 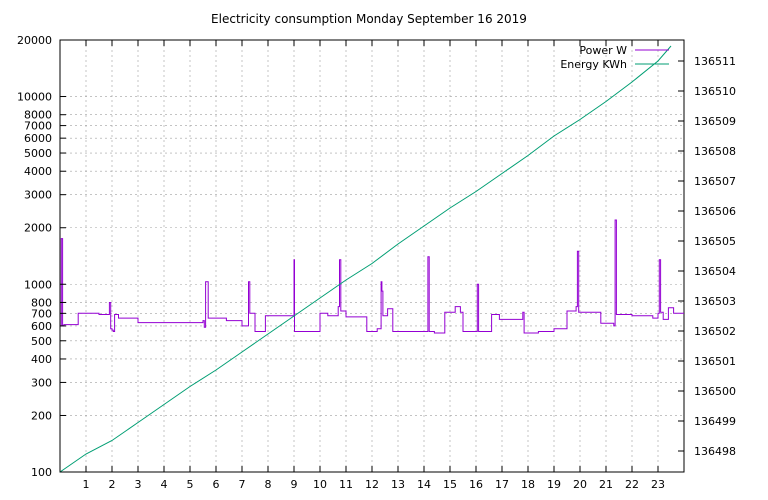 What do you see at coordinates (715, 331) in the screenshot?
I see `y-right-tick-label: 136502` at bounding box center [715, 331].